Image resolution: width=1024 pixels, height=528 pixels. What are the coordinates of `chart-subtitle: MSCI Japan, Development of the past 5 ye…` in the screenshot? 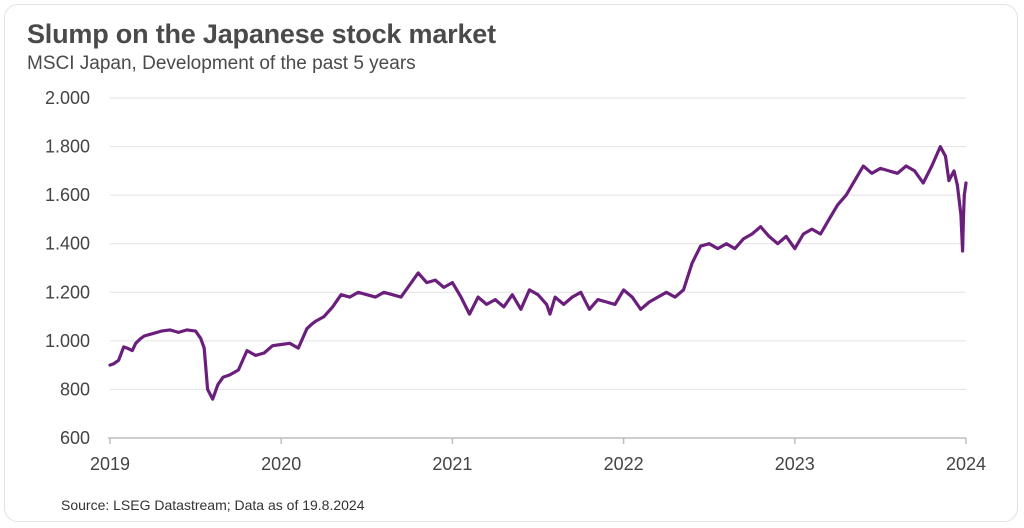 It's located at (221, 63).